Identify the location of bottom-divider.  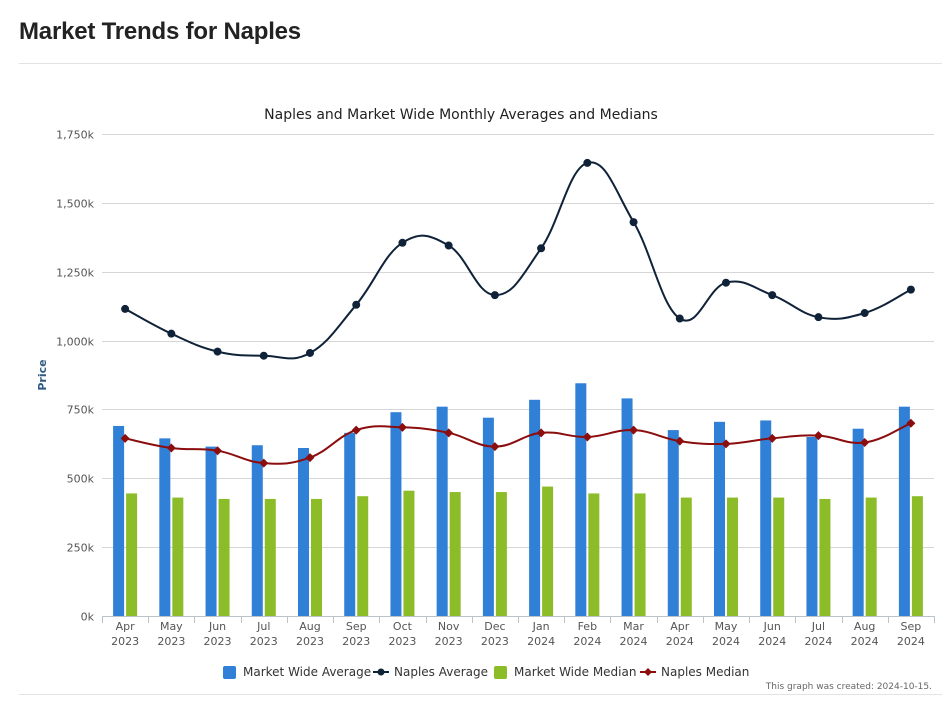
(480, 694).